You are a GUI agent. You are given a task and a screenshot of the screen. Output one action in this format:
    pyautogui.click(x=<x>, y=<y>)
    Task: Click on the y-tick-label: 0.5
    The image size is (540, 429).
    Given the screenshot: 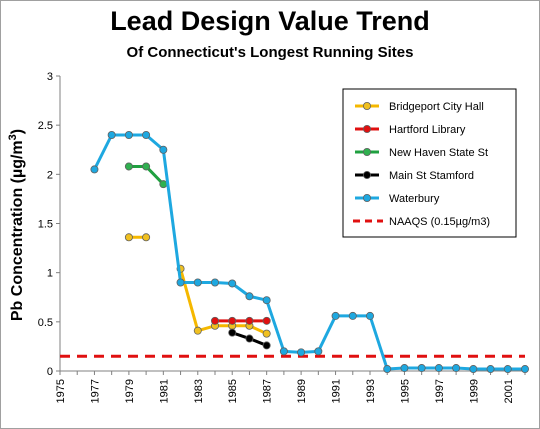 What is the action you would take?
    pyautogui.click(x=45, y=323)
    